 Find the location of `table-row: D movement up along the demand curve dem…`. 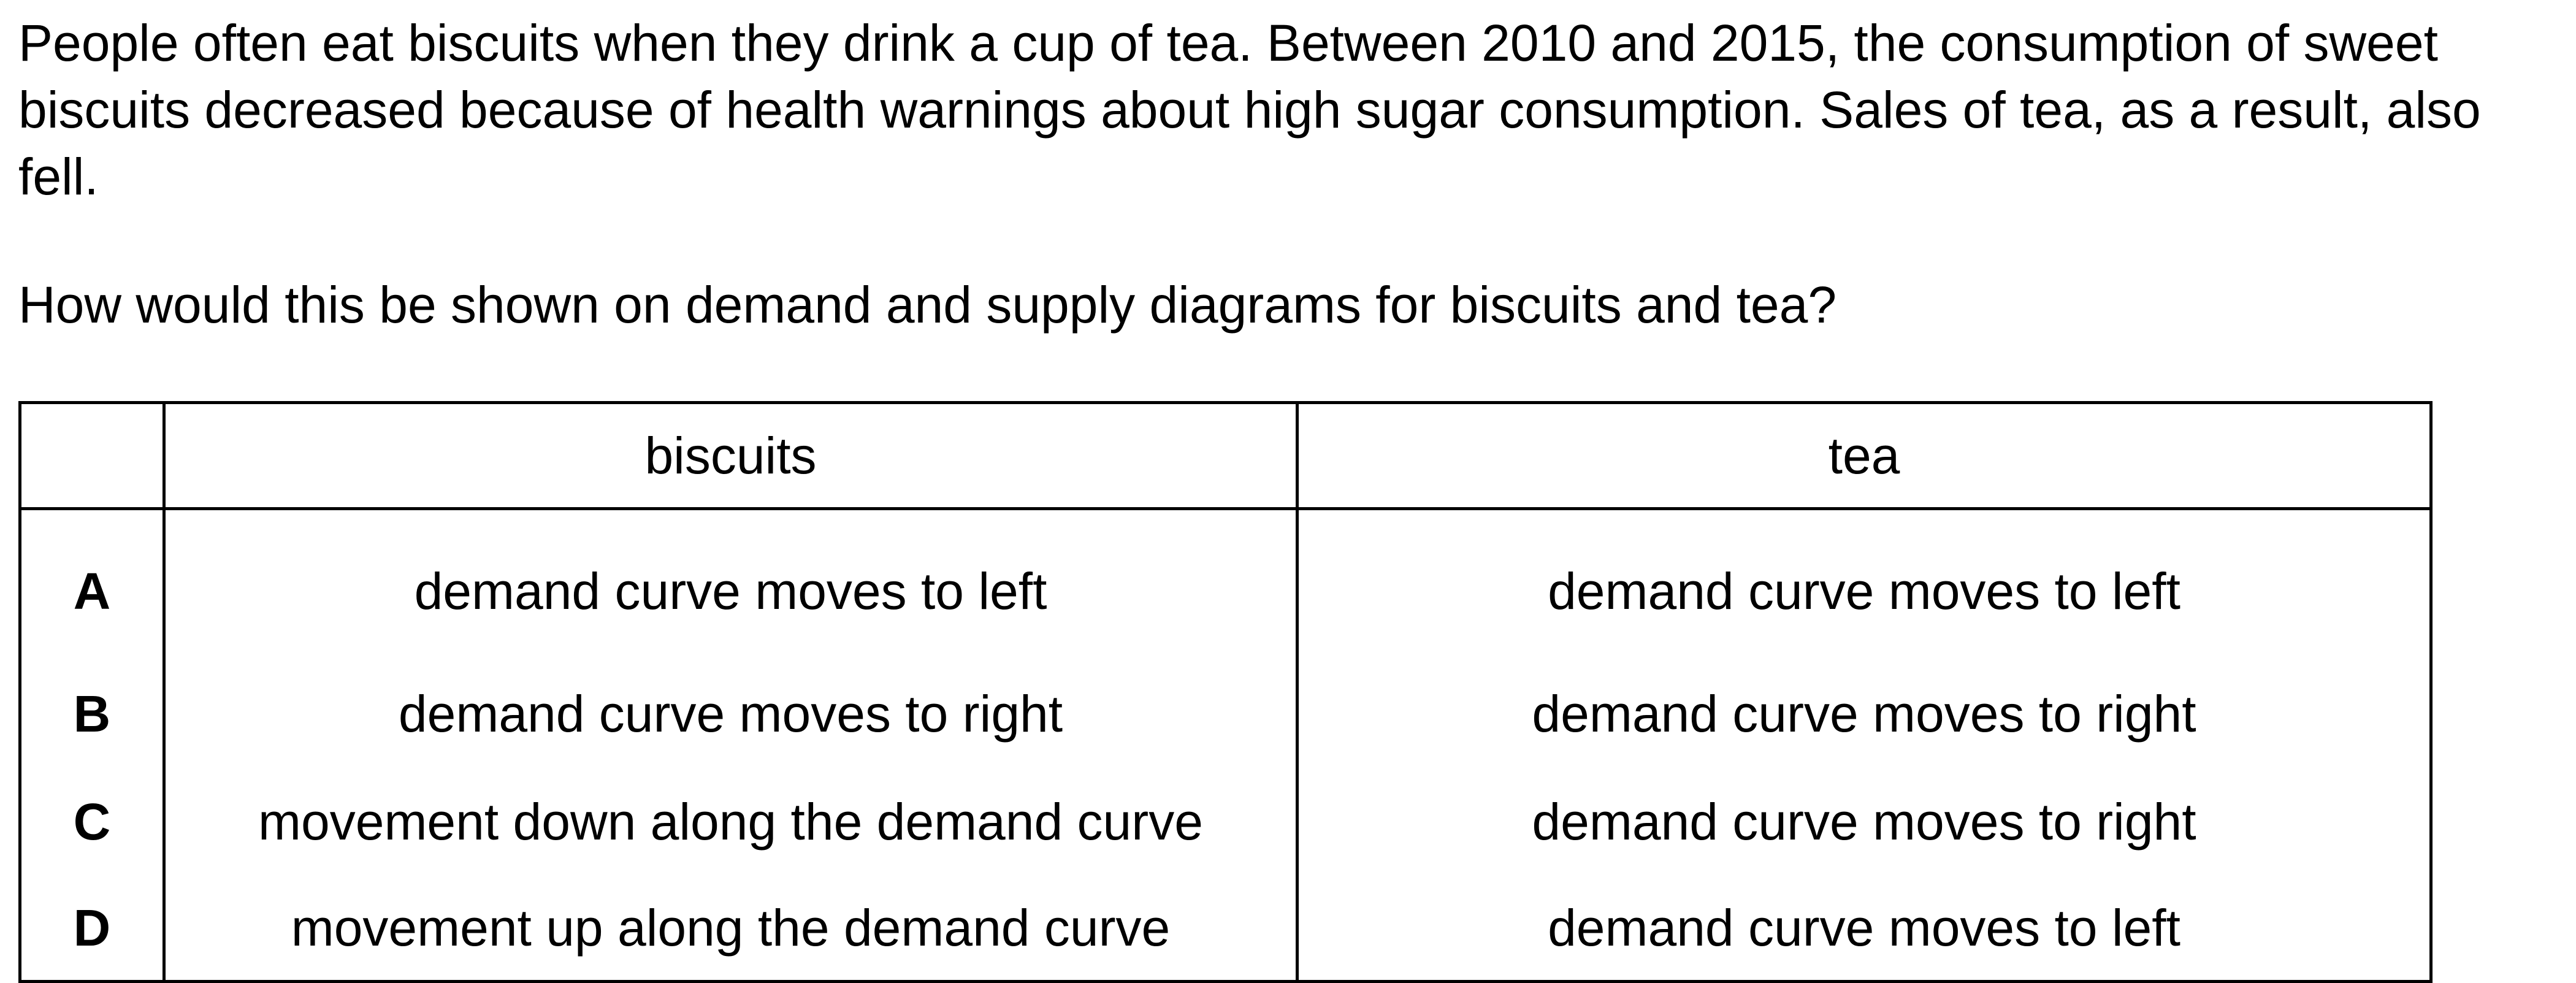

table-row: D movement up along the demand curve dem… is located at coordinates (1225, 929).